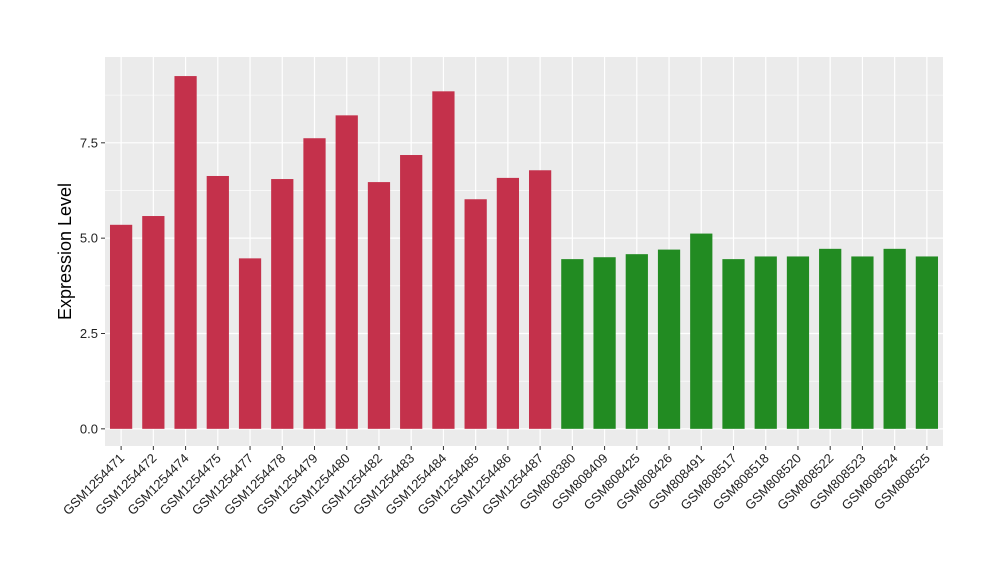 This screenshot has width=1000, height=580. What do you see at coordinates (89, 333) in the screenshot?
I see `y-tick-label: 2.5` at bounding box center [89, 333].